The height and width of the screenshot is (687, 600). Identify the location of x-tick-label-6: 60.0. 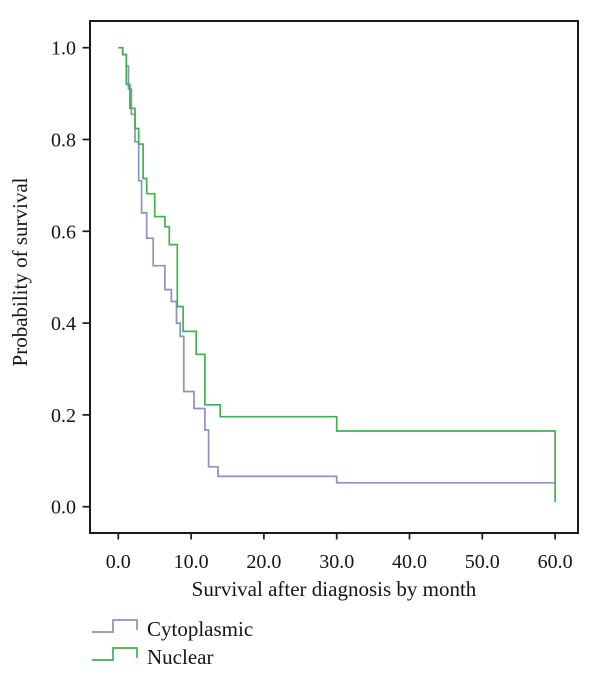
(555, 562).